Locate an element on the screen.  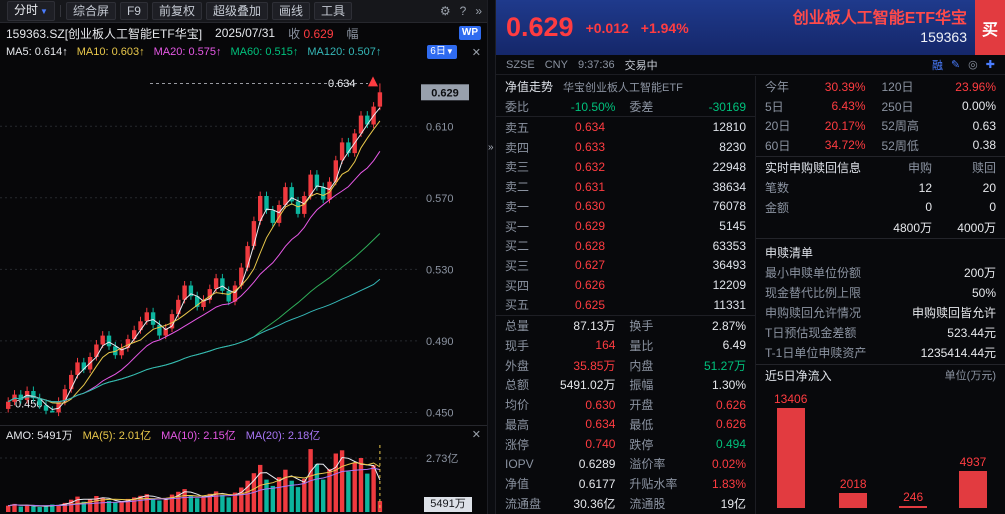
flow-value-label: 246 is located at coordinates (913, 497).